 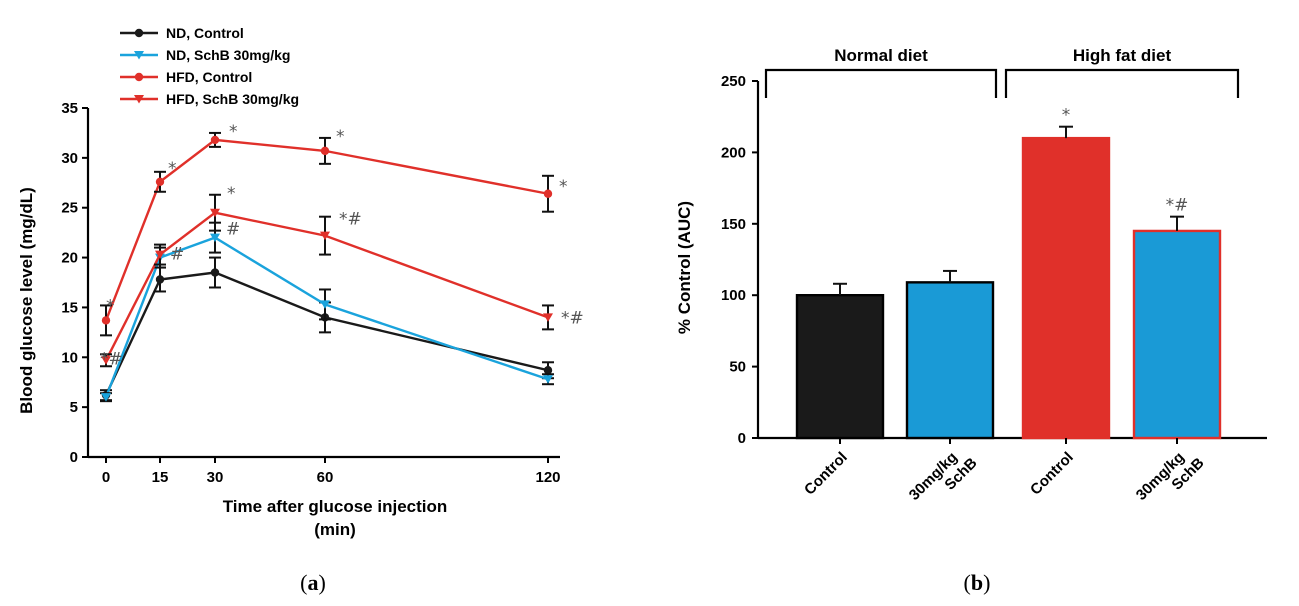 What do you see at coordinates (977, 582) in the screenshot?
I see `caption-b: (b)` at bounding box center [977, 582].